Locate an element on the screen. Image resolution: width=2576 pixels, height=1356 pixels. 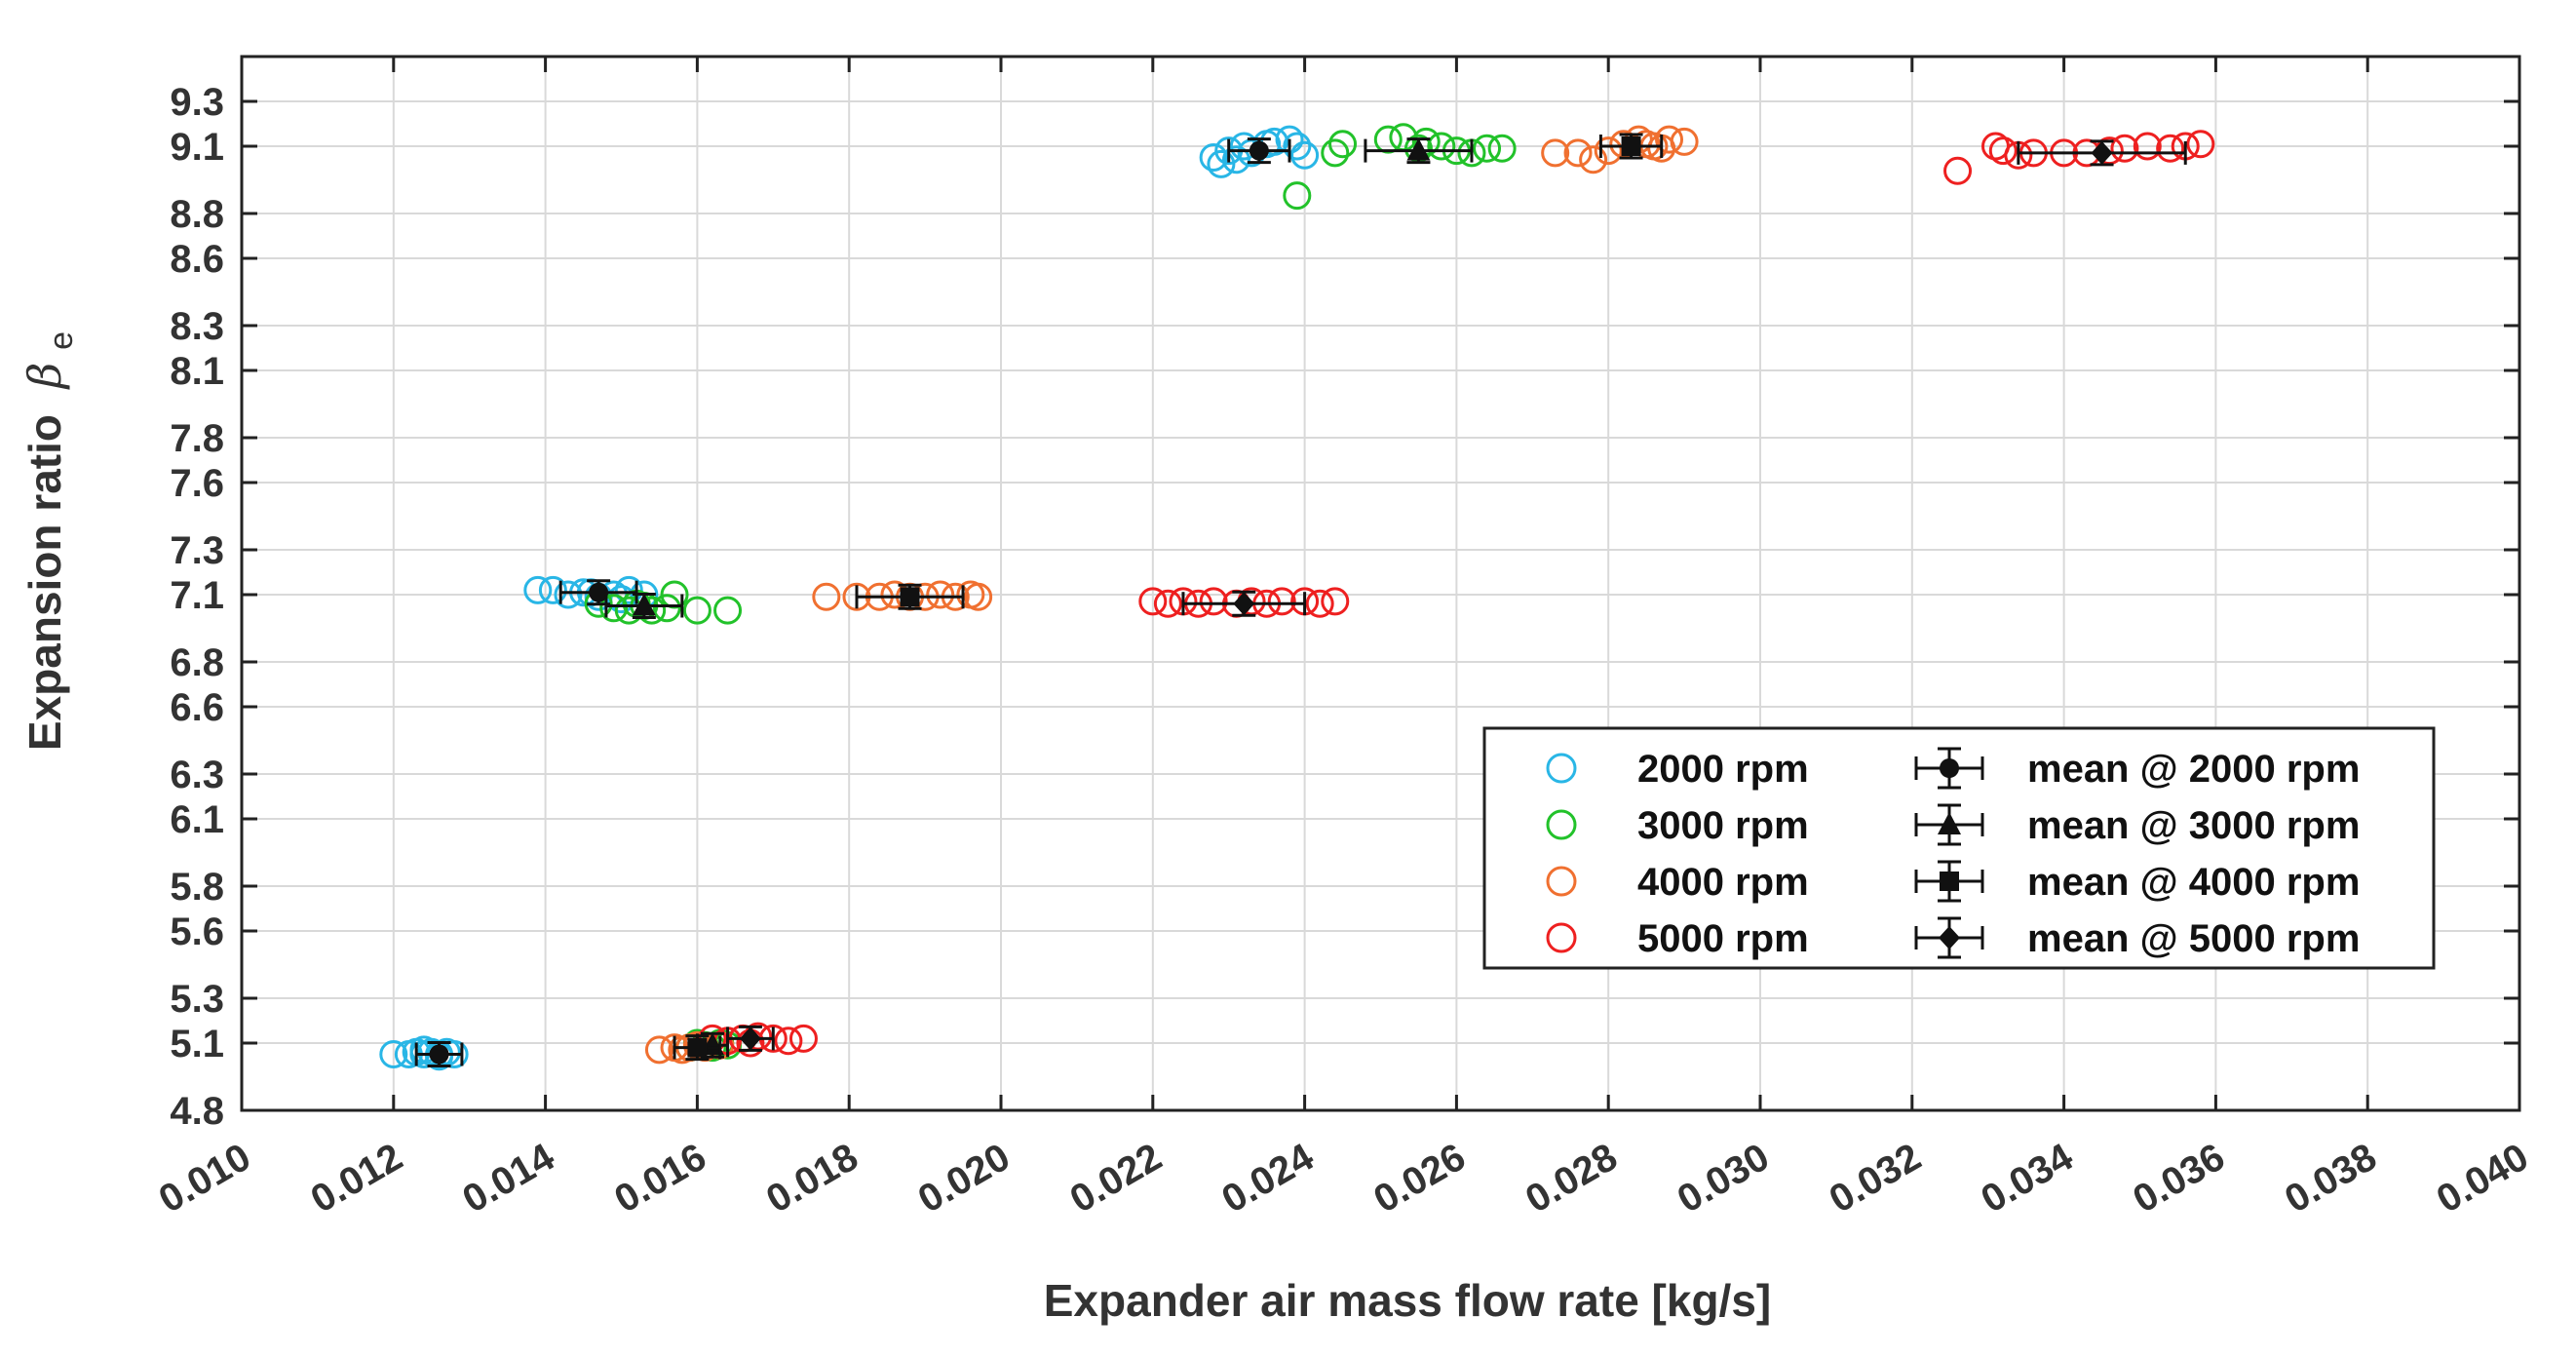
y-tick-label: 7.3 is located at coordinates (197, 550).